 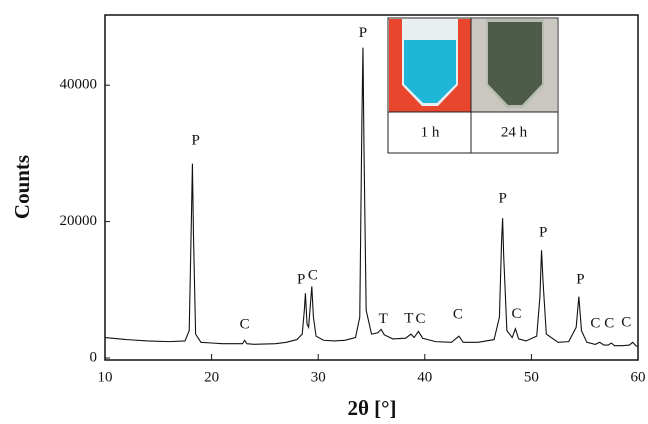 I want to click on inset: 1 h 24 h, so click(x=473, y=85).